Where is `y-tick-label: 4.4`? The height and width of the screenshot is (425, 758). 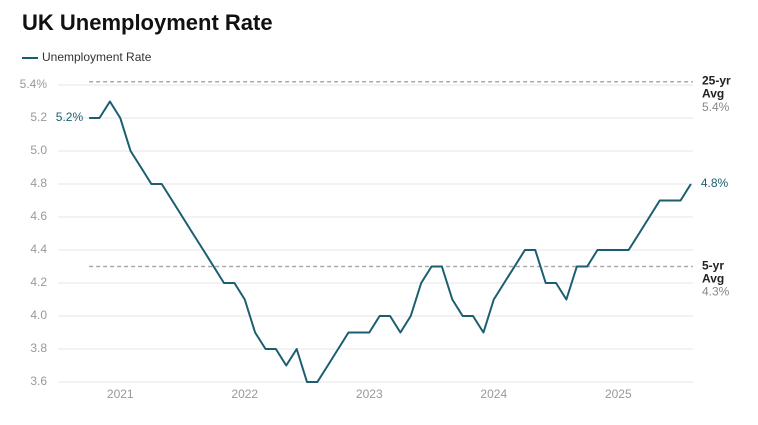 y-tick-label: 4.4 is located at coordinates (38, 249).